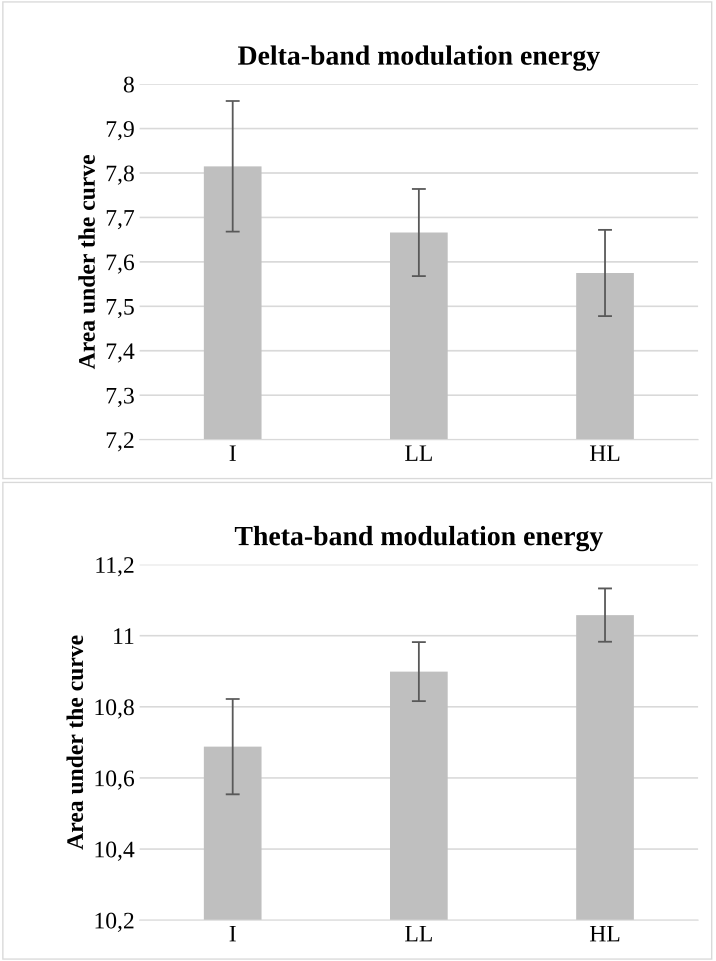  Describe the element at coordinates (419, 58) in the screenshot. I see `chart-title: Delta-band modulation energy` at that location.